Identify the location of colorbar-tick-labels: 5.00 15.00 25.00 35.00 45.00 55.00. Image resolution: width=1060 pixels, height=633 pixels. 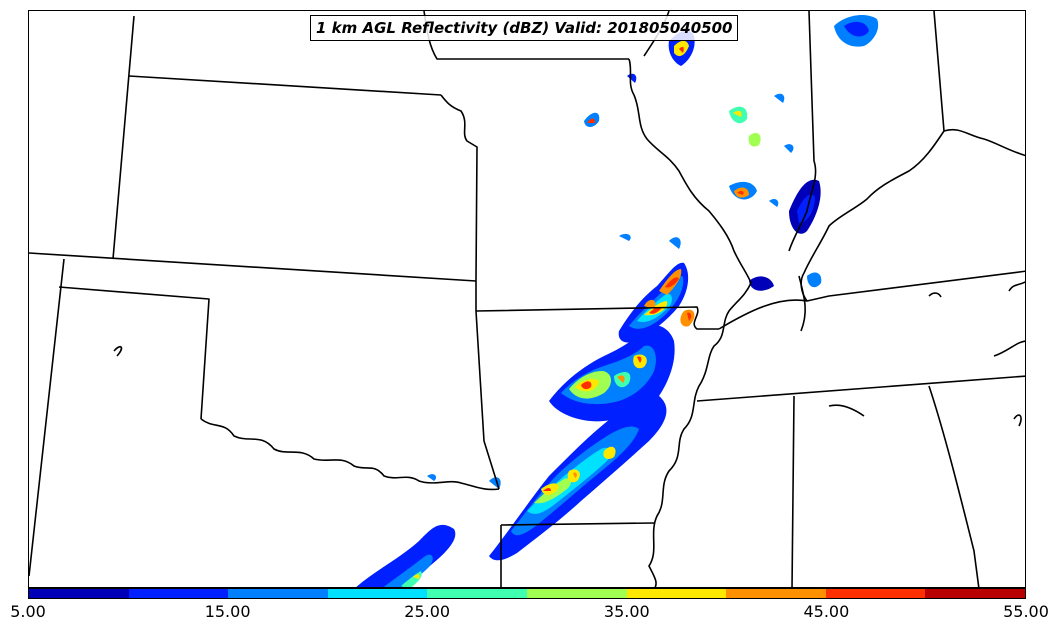
(529, 612).